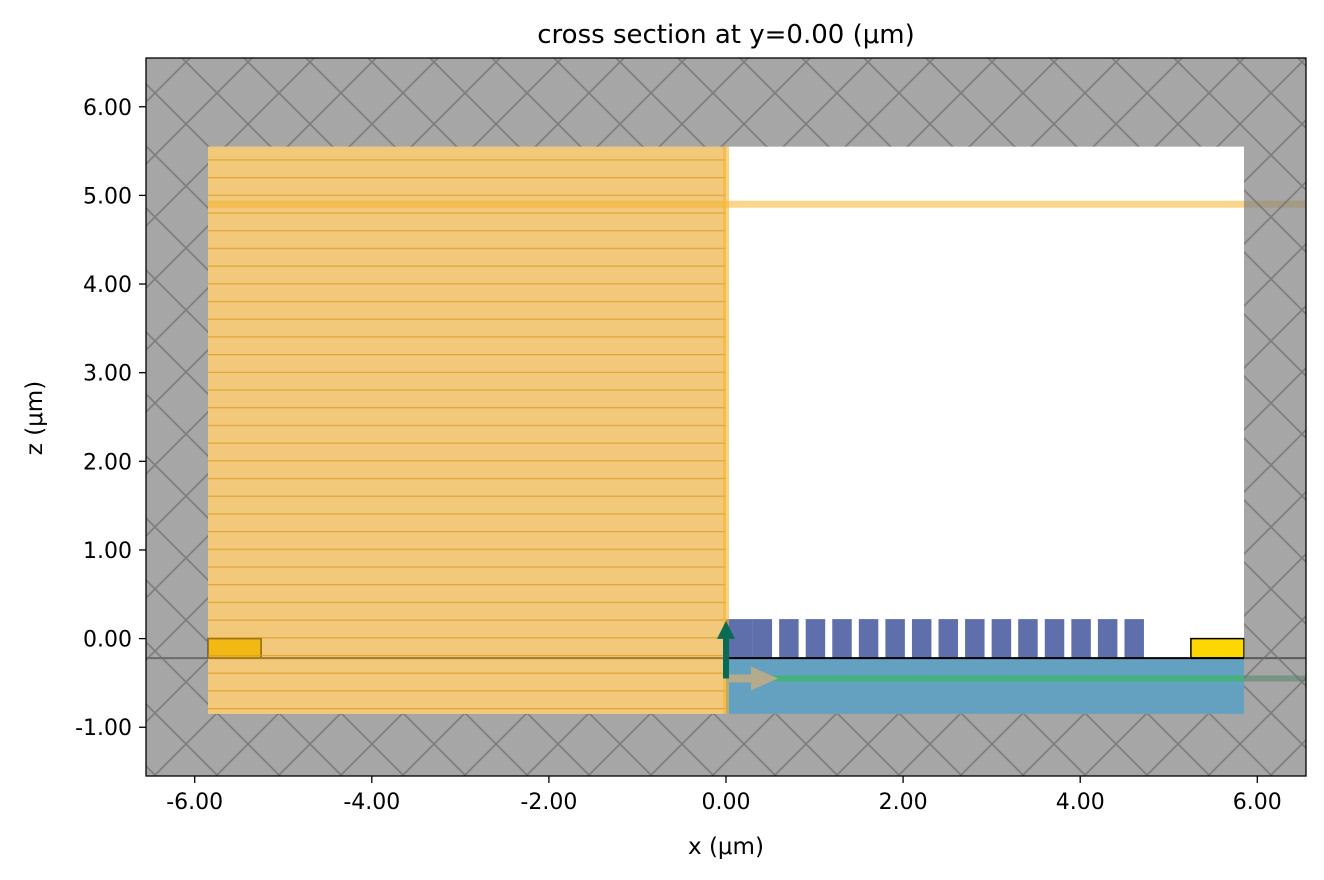 The image size is (1324, 880). What do you see at coordinates (194, 802) in the screenshot?
I see `x-tick-label: -6.00` at bounding box center [194, 802].